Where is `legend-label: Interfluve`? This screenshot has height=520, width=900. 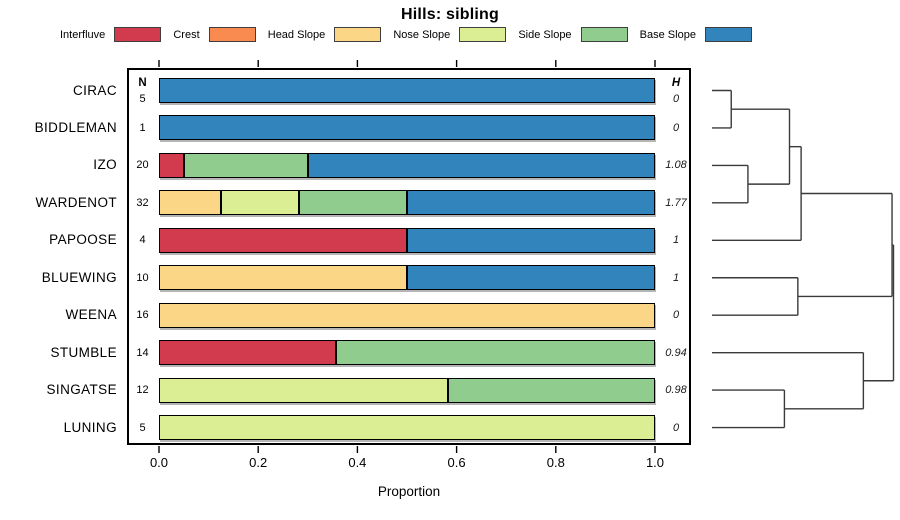
legend-label: Interfluve is located at coordinates (83, 34).